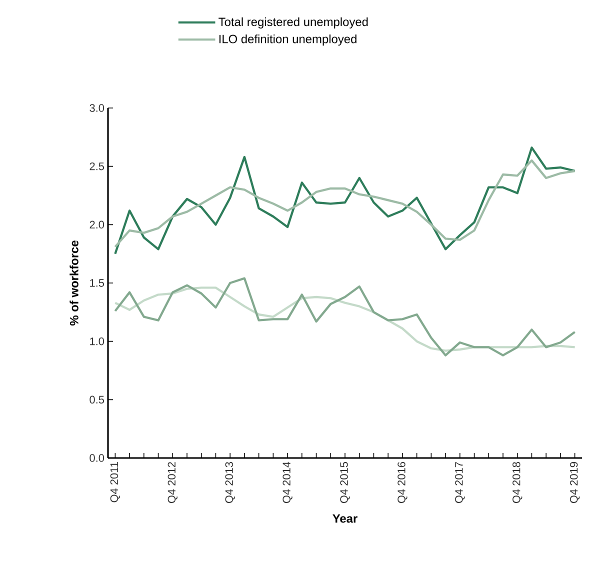 Image resolution: width=596 pixels, height=578 pixels. I want to click on y-axis-title: % of workforce, so click(74, 283).